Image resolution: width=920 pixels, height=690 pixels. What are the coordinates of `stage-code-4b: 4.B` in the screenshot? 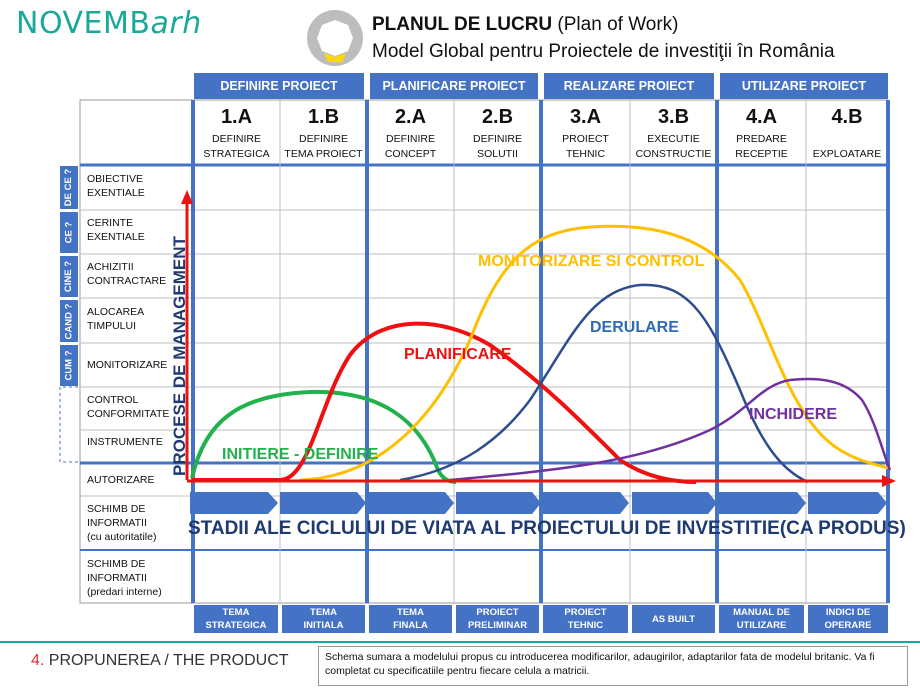 It's located at (847, 117).